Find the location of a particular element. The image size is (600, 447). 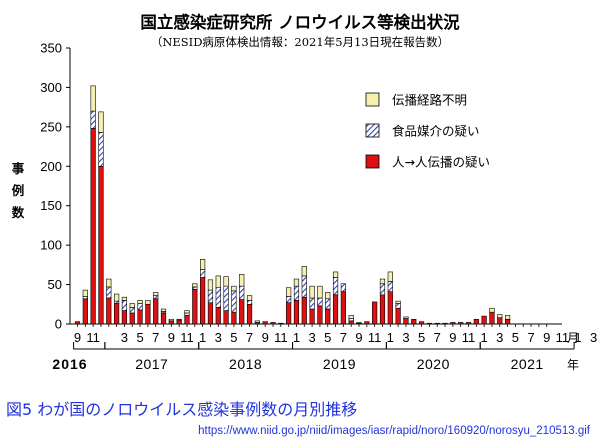

year-label: 2020 is located at coordinates (433, 364).